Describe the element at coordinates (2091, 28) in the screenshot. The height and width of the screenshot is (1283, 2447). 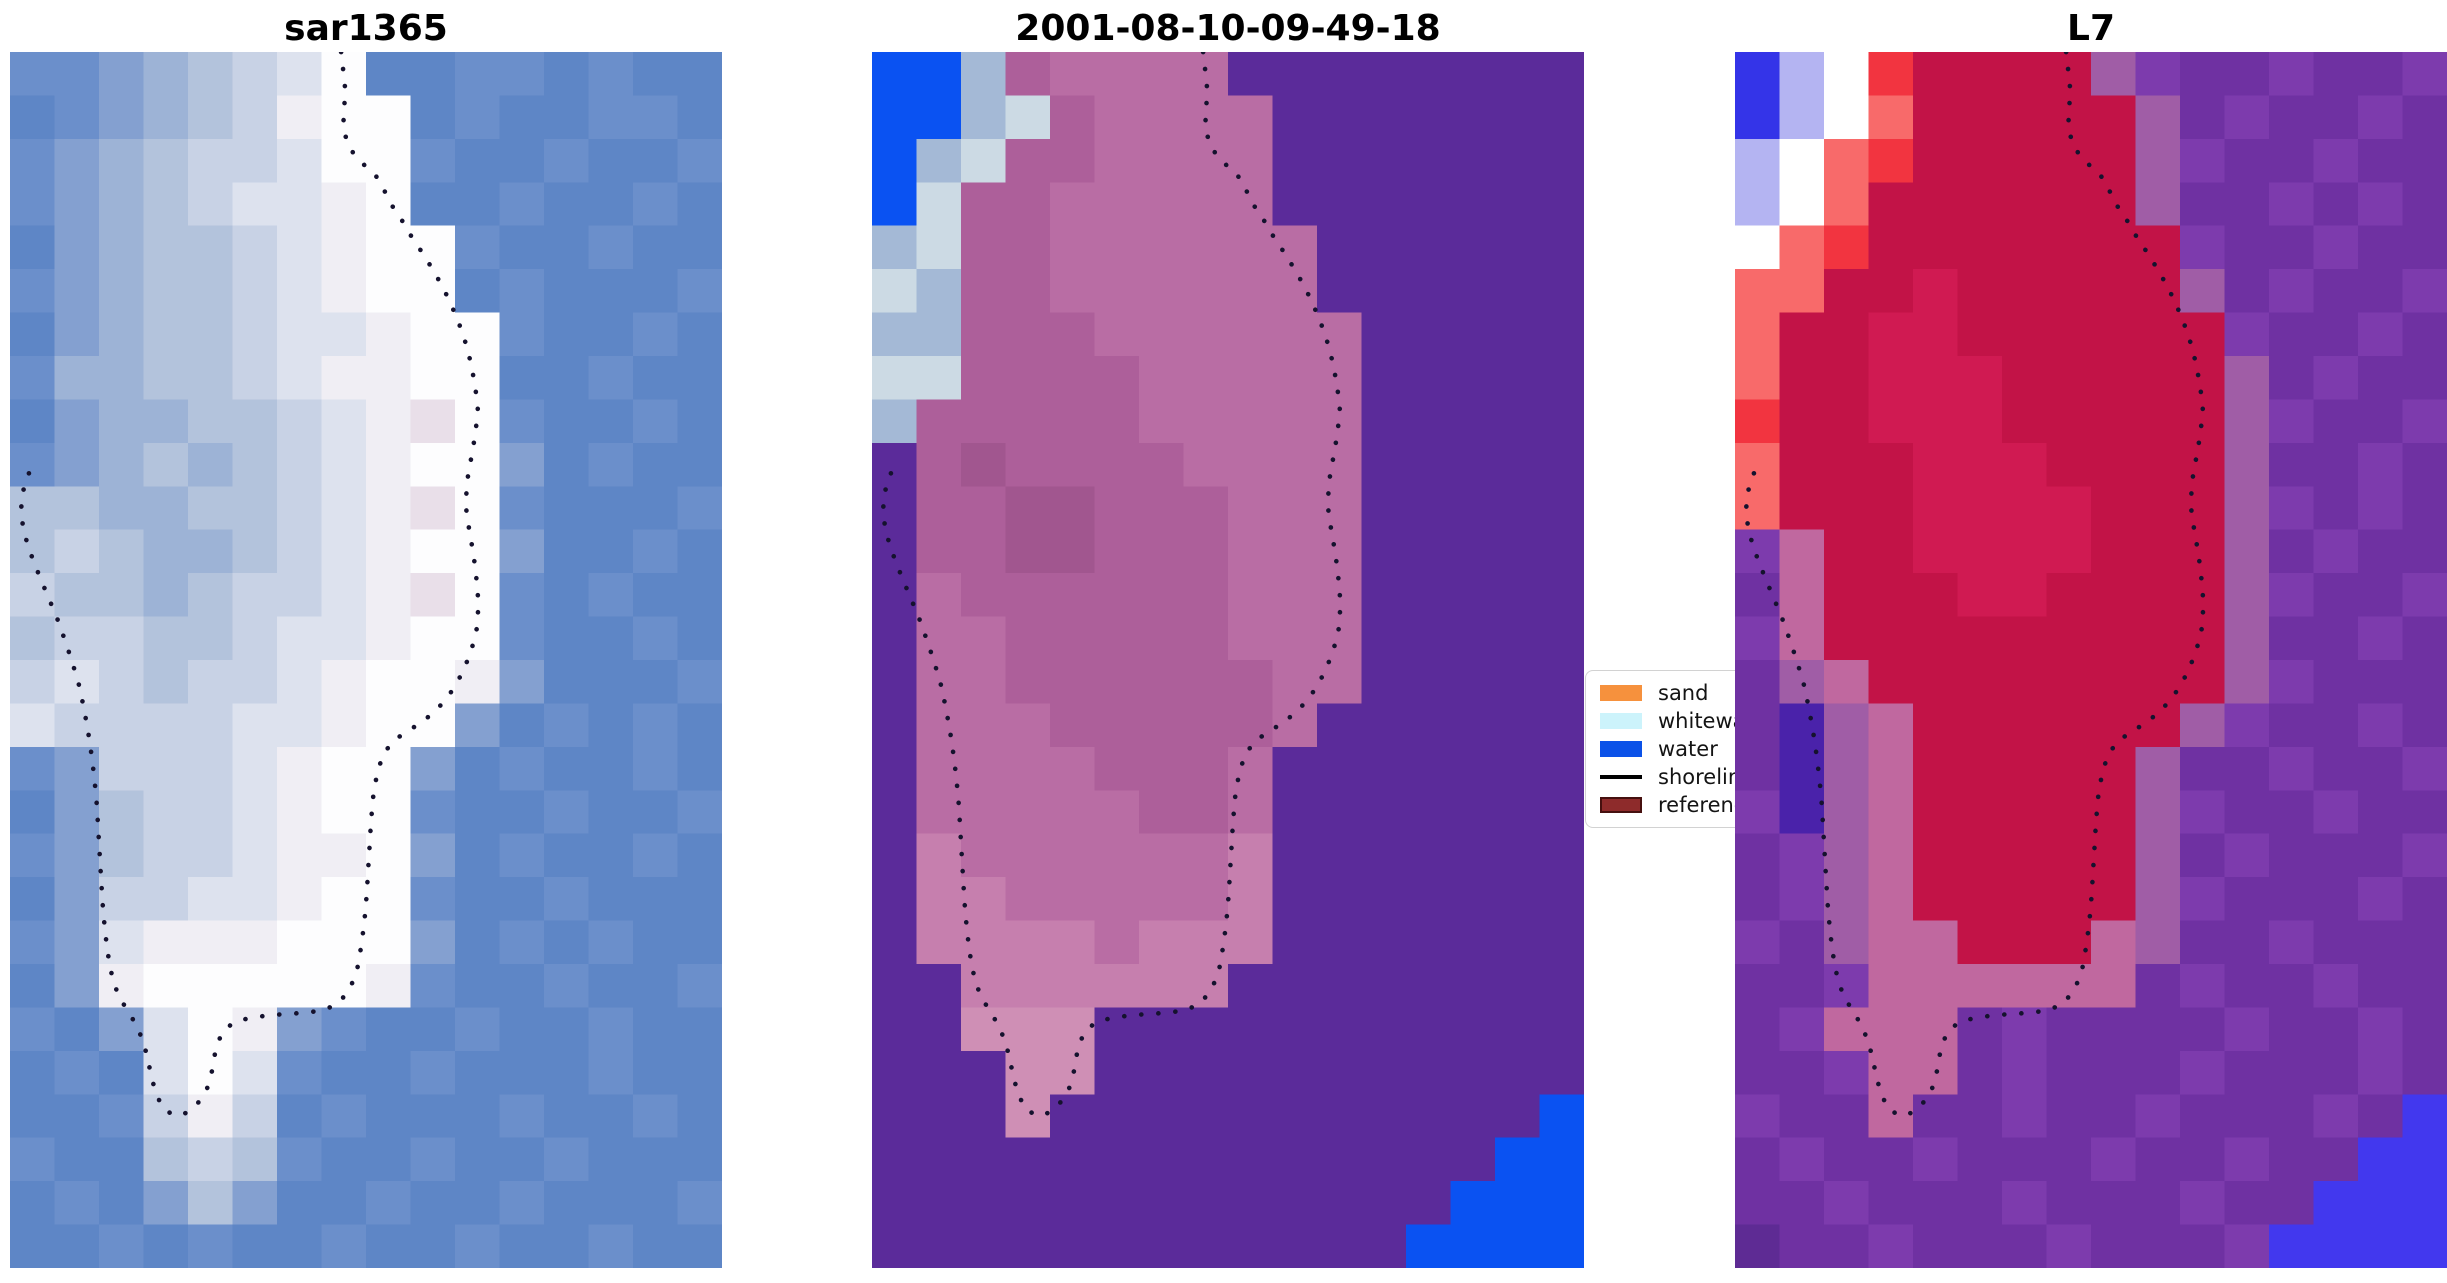
I see `panel-title-l7: L7` at that location.